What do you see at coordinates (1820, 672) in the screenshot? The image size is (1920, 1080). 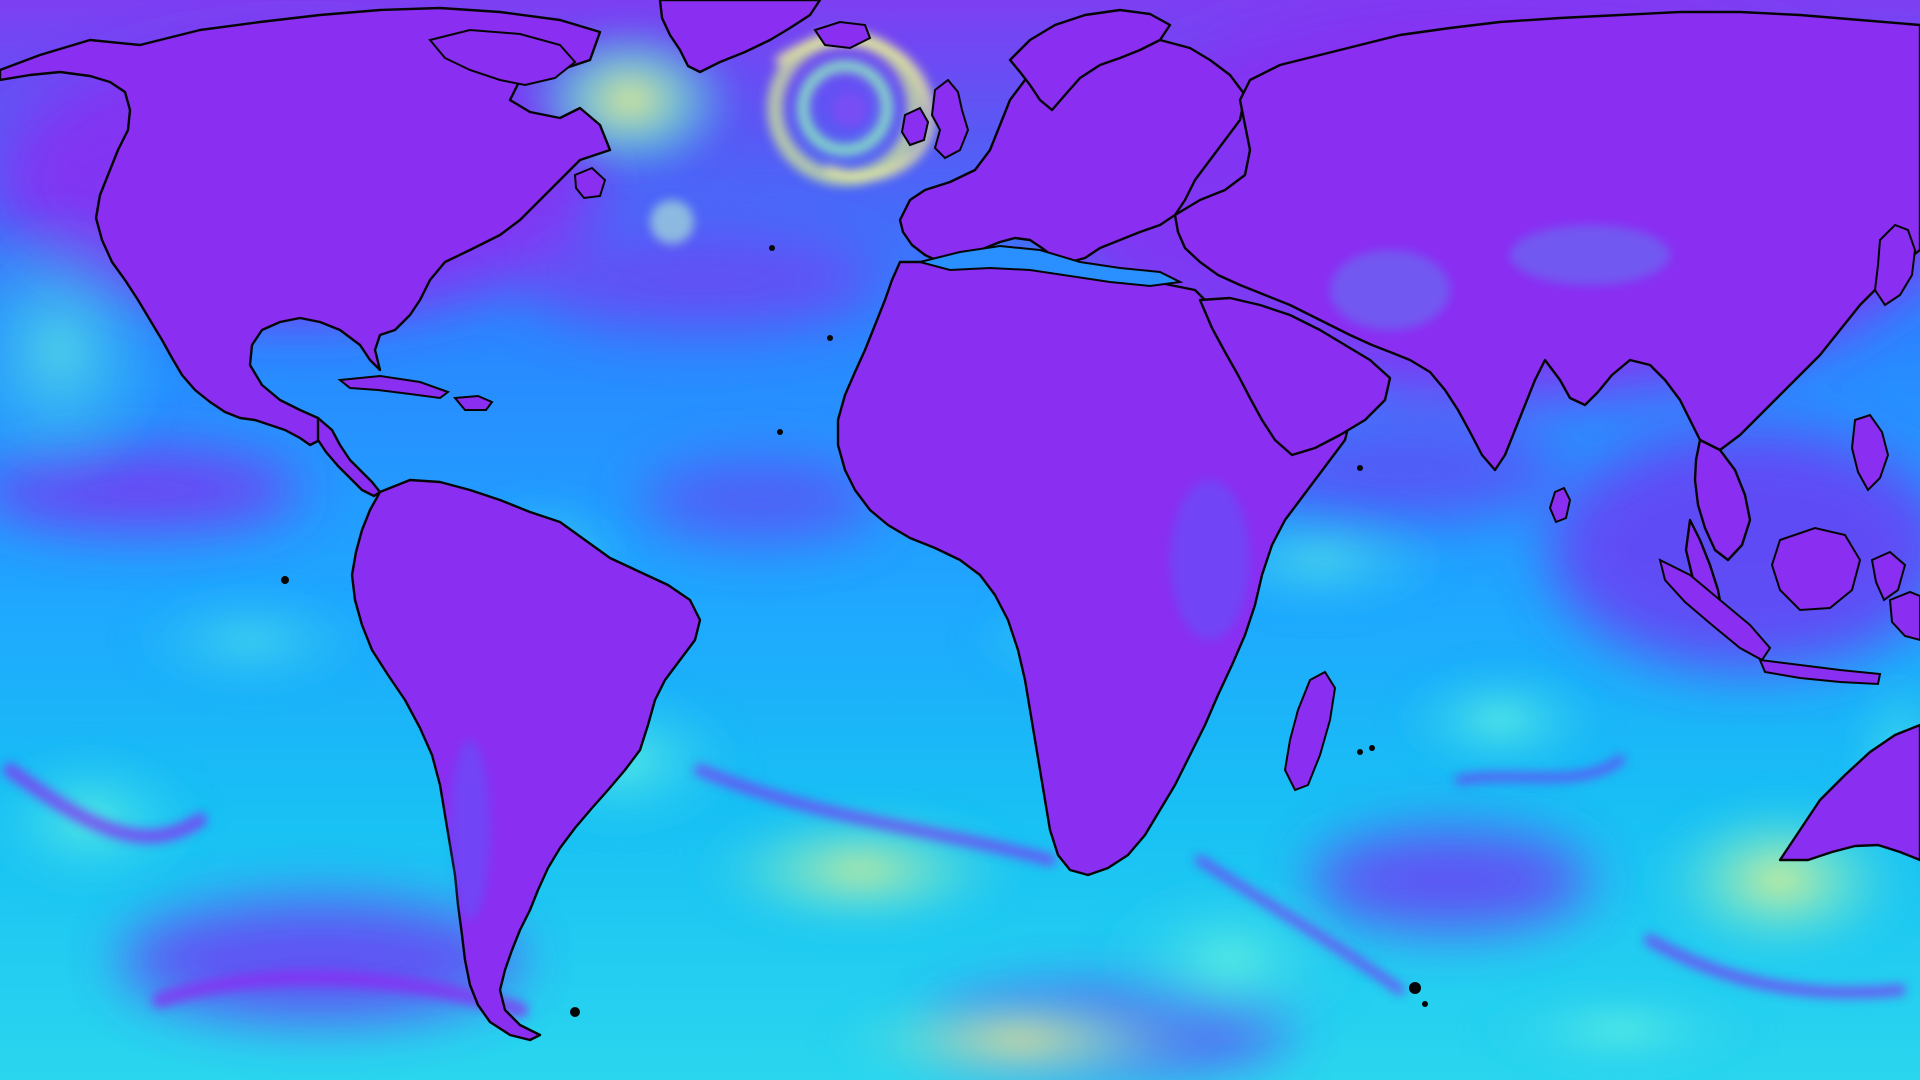 I see `java` at bounding box center [1820, 672].